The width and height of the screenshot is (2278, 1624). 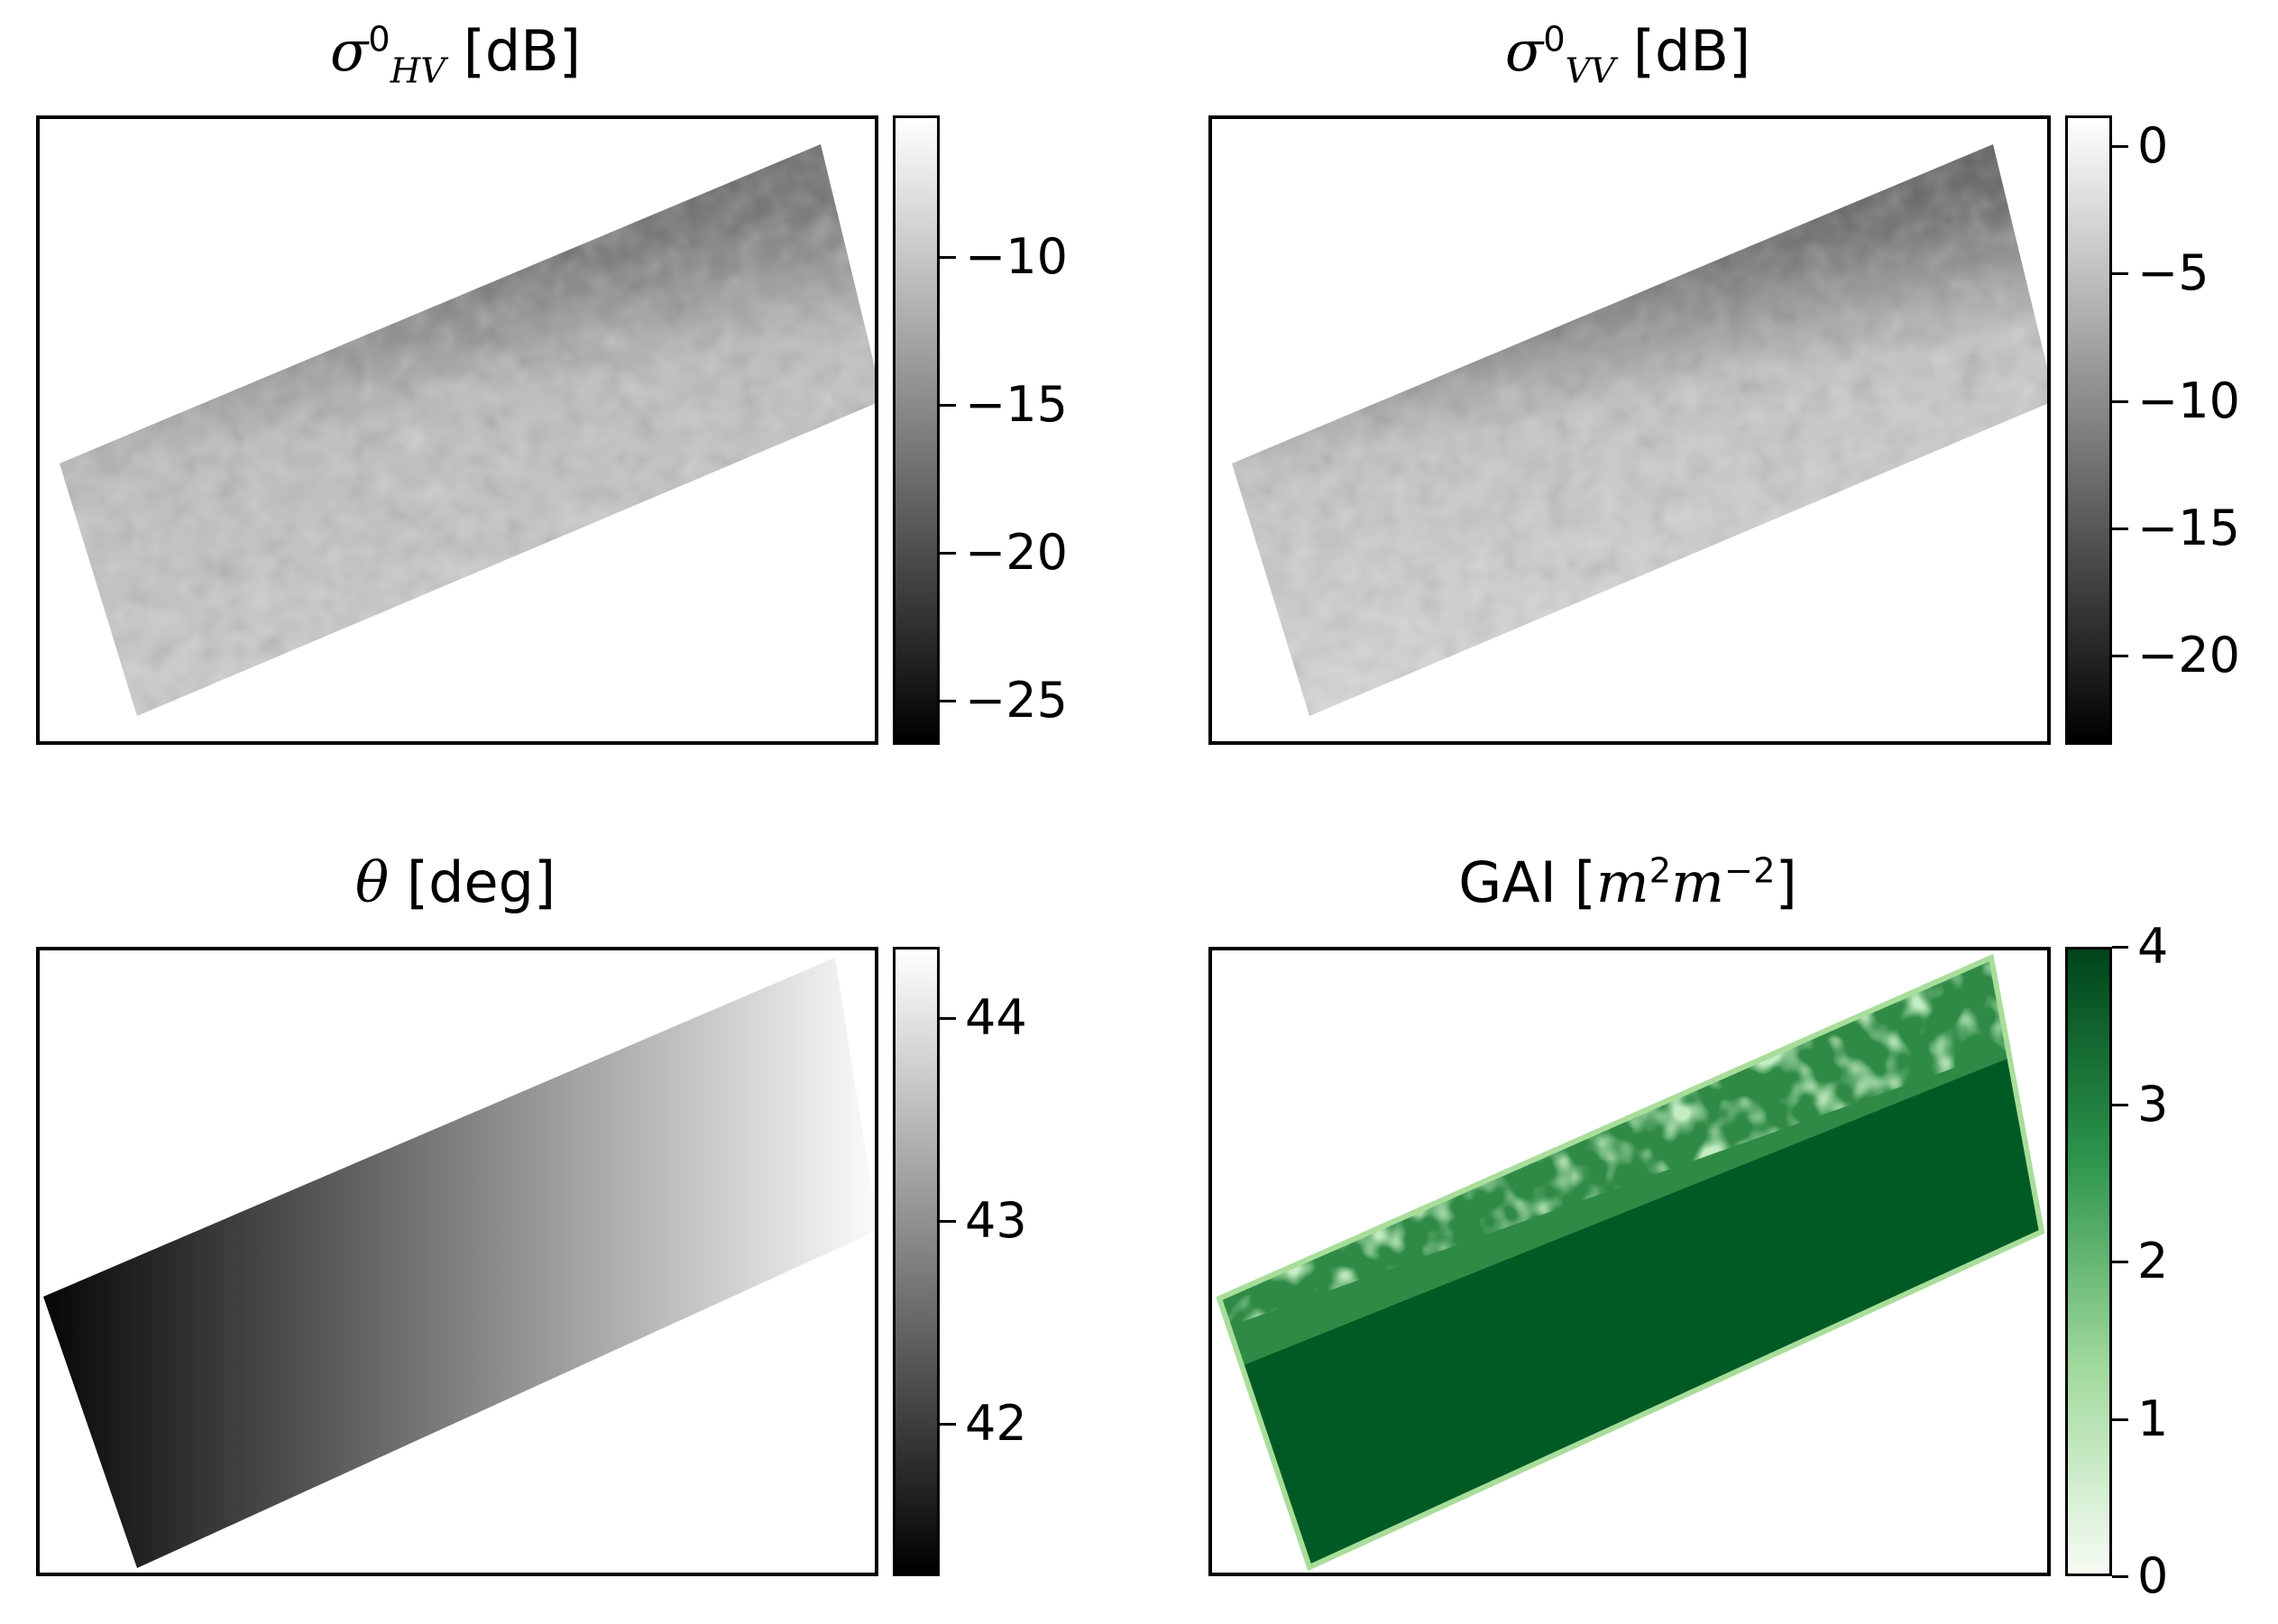 I want to click on panel-title: θ [deg], so click(x=455, y=882).